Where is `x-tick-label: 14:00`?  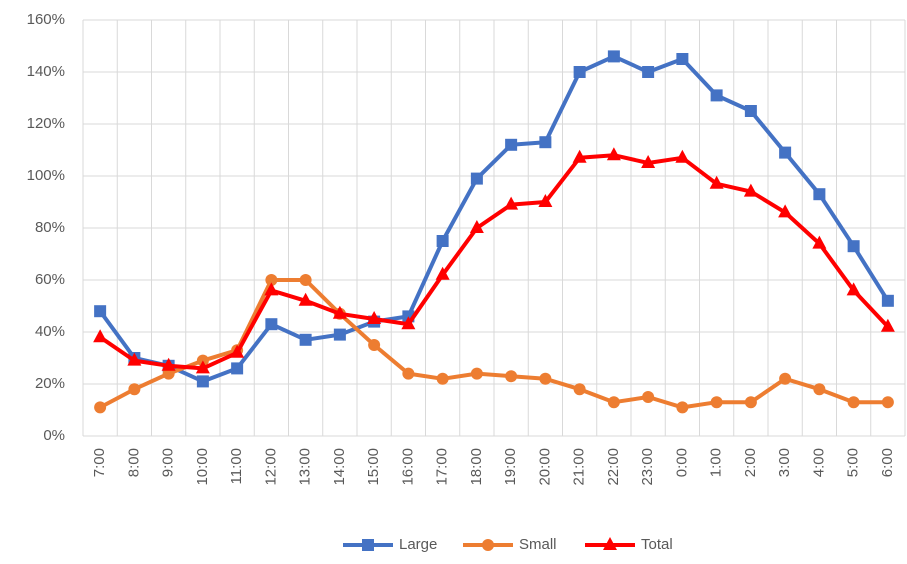 x-tick-label: 14:00 is located at coordinates (339, 467).